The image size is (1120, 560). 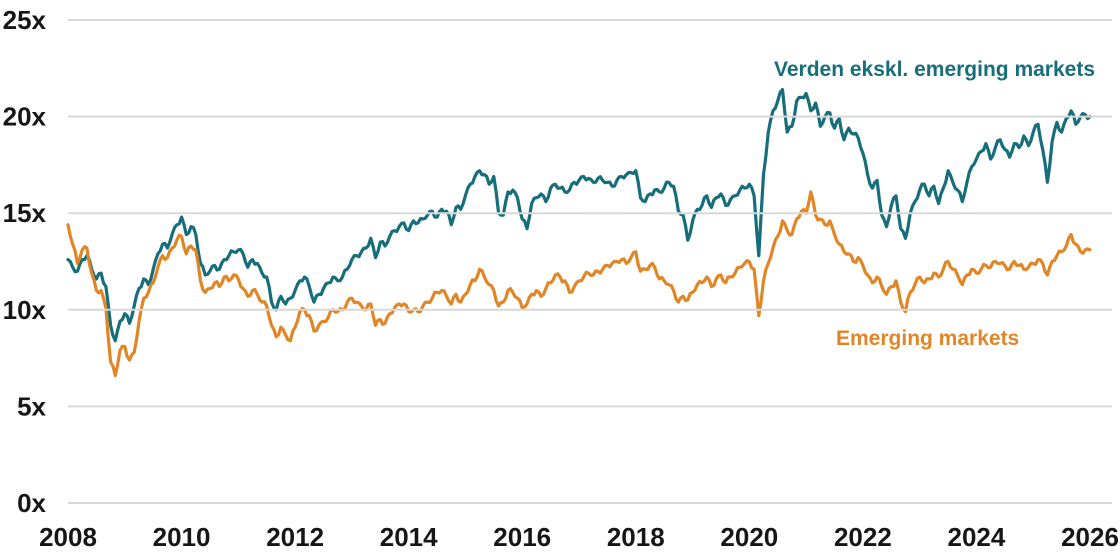 I want to click on y-tick-label-5x: 5x, so click(x=31, y=406).